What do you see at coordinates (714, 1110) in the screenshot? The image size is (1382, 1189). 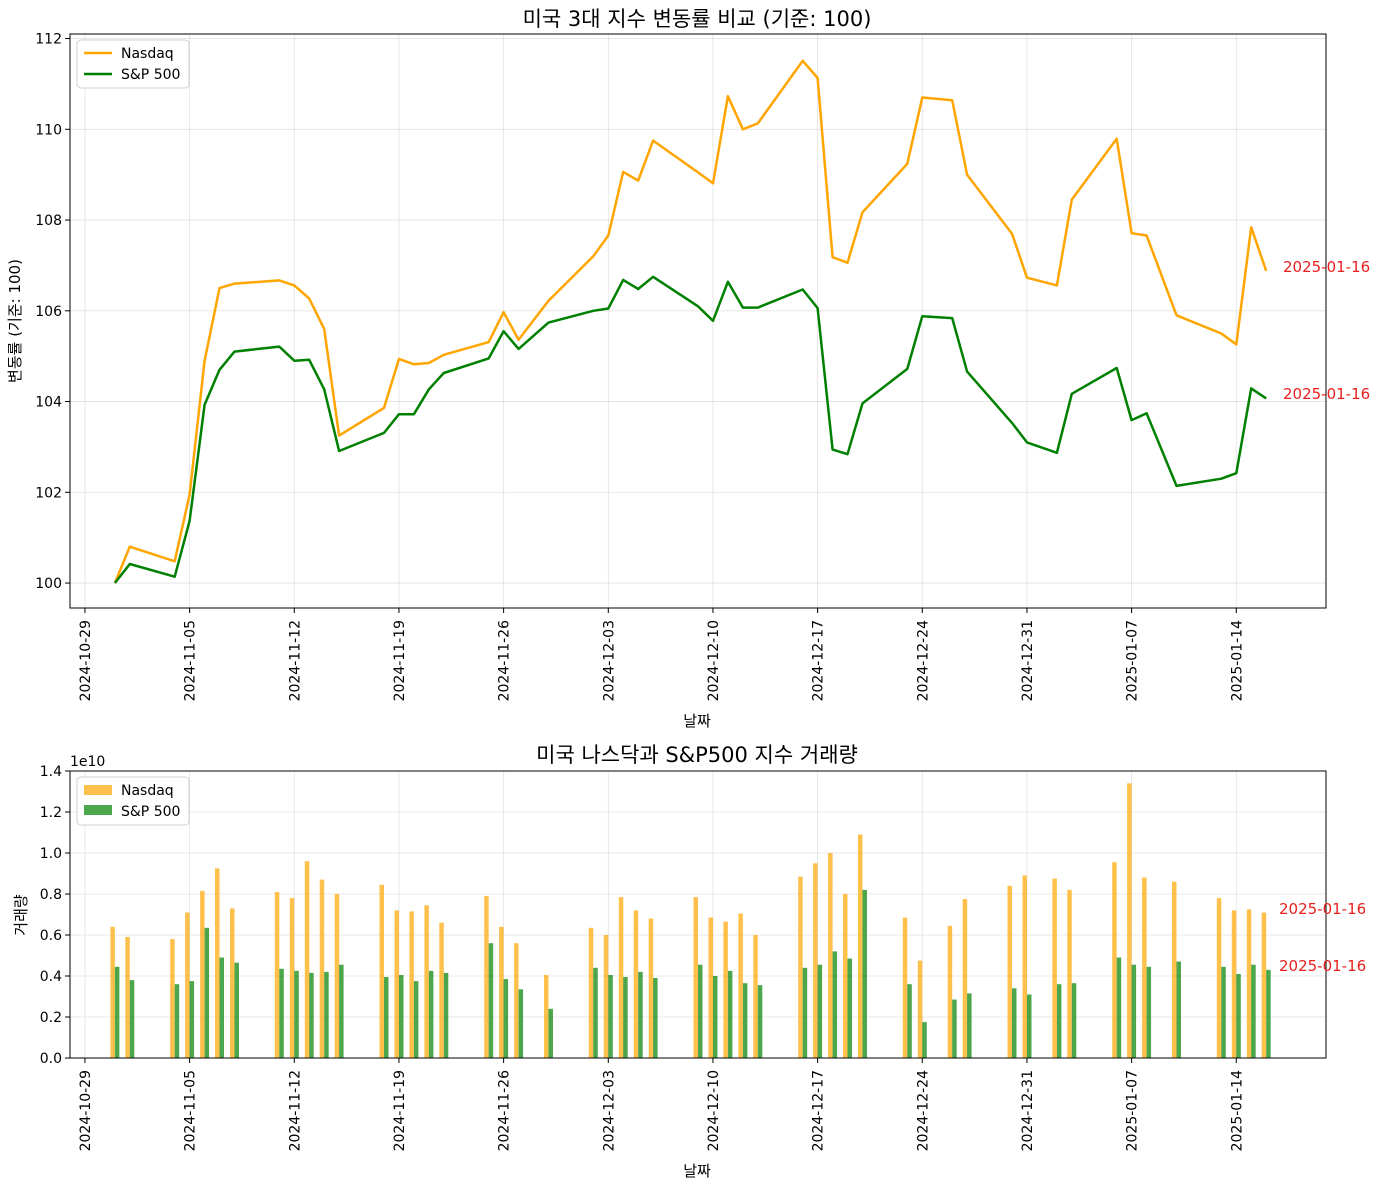 I see `x-tick-label: 2024-12-10` at bounding box center [714, 1110].